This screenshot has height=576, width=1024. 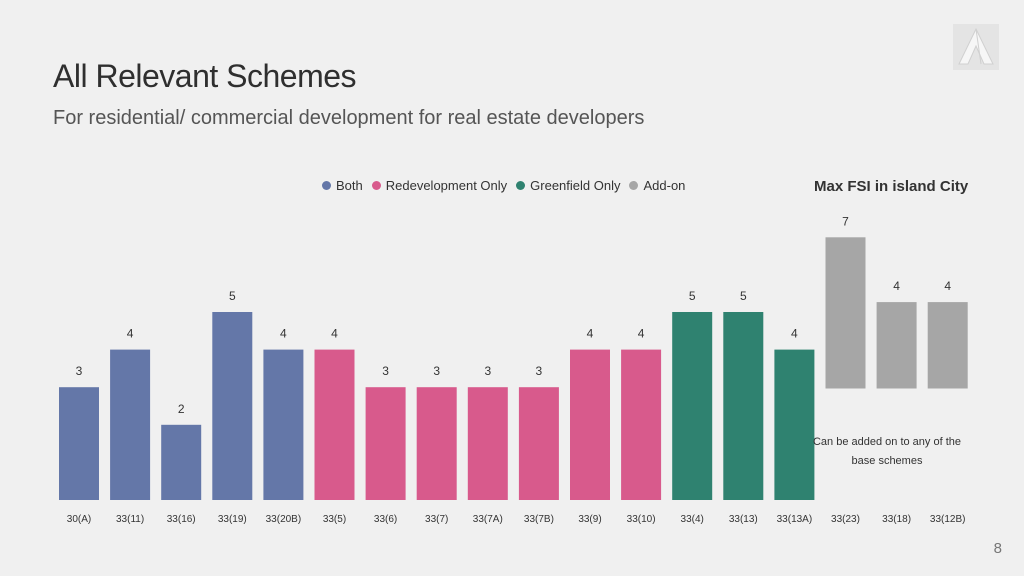 I want to click on legend-item-addon: Add-on, so click(x=657, y=185).